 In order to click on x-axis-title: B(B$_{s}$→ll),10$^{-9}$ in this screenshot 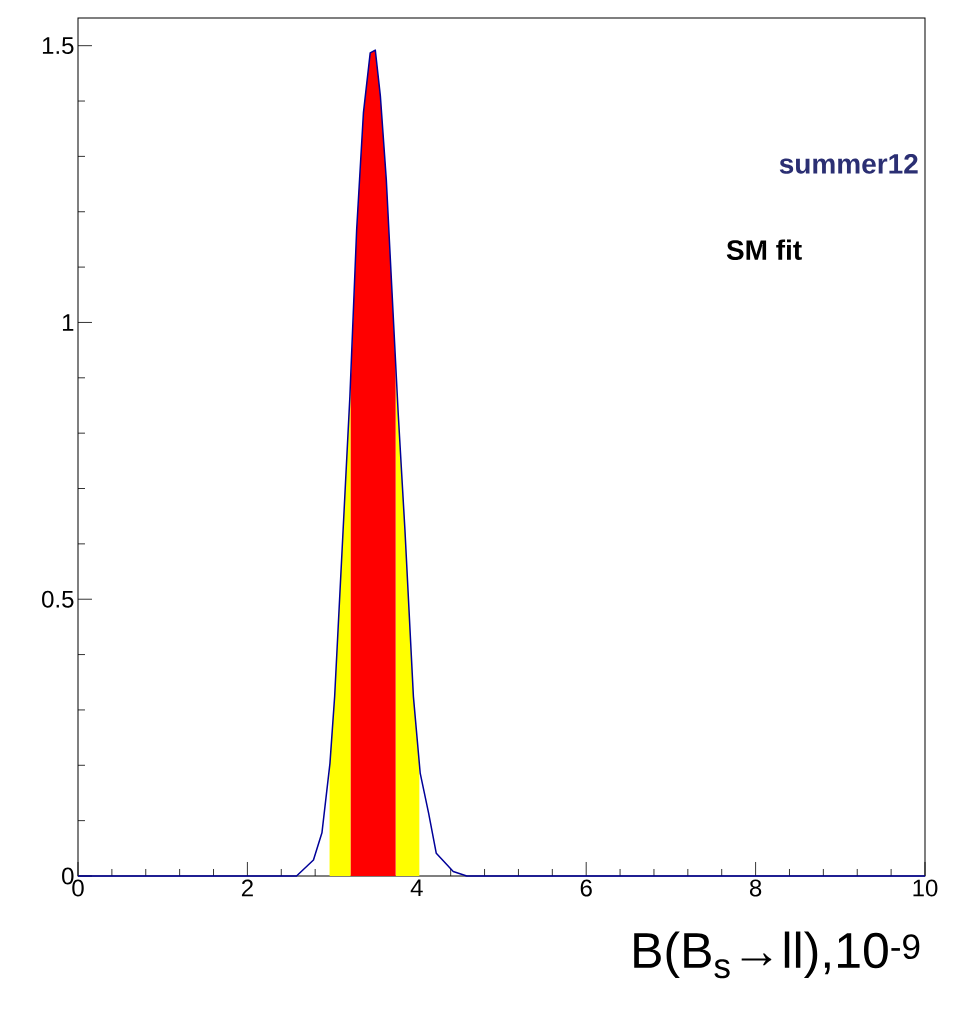, I will do `click(777, 955)`.